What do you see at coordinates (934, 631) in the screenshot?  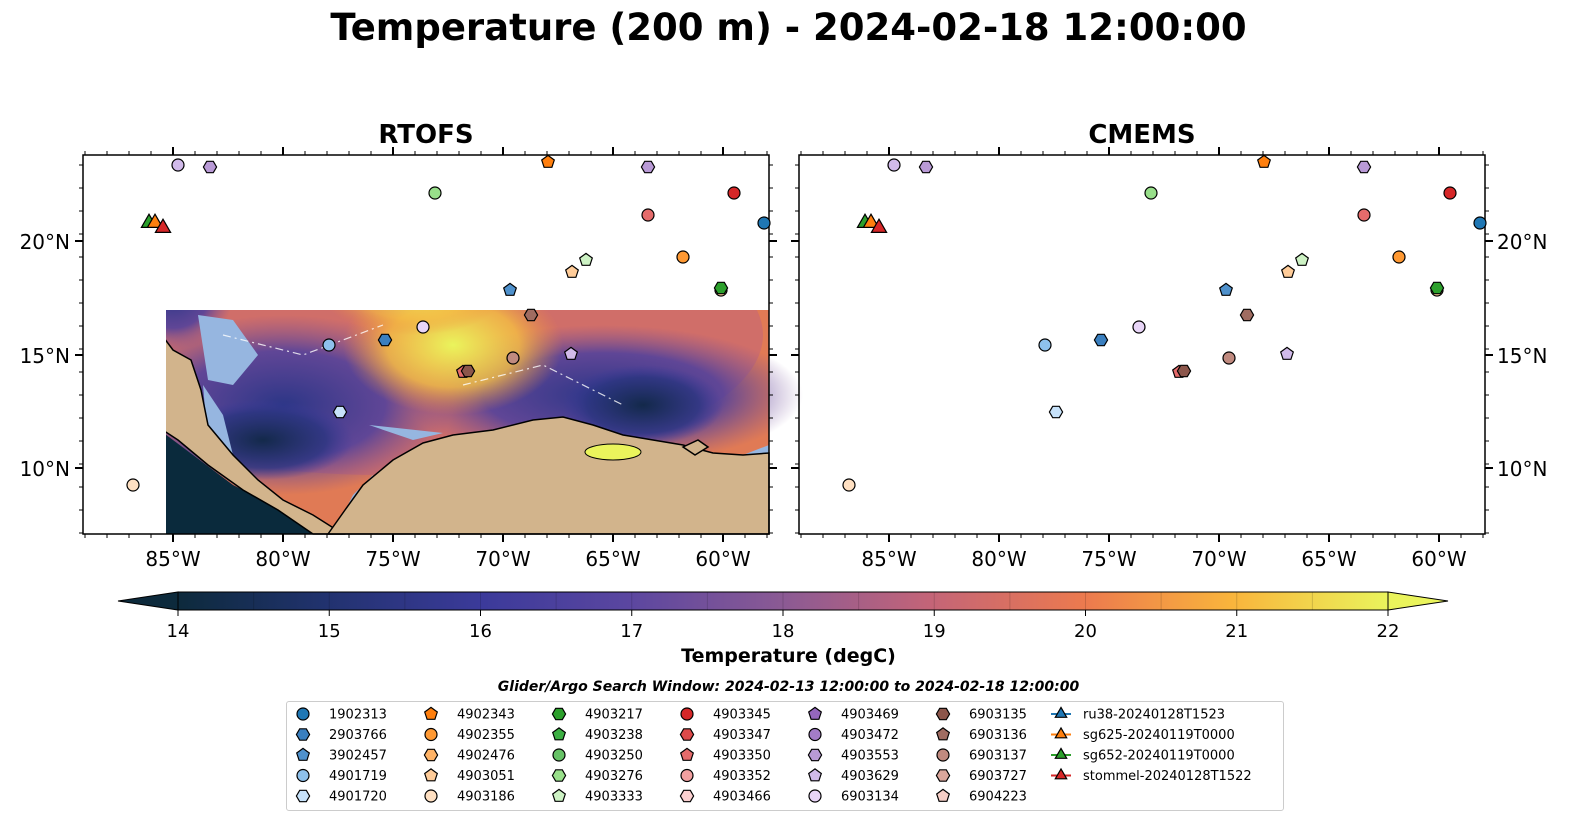 I see `colorbar-tick-label: 19` at bounding box center [934, 631].